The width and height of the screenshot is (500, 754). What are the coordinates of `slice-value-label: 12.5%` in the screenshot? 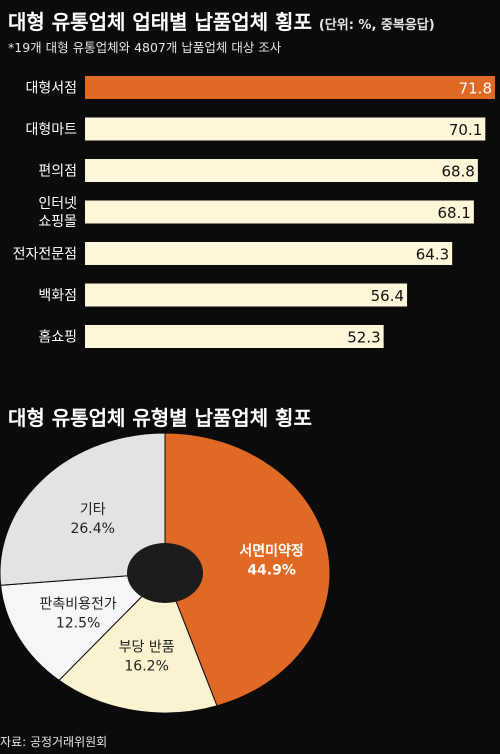 It's located at (78, 623).